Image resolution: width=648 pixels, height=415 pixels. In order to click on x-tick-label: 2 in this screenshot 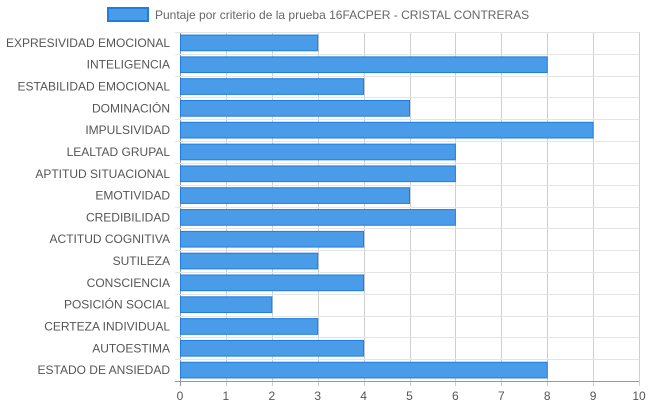, I will do `click(271, 396)`.